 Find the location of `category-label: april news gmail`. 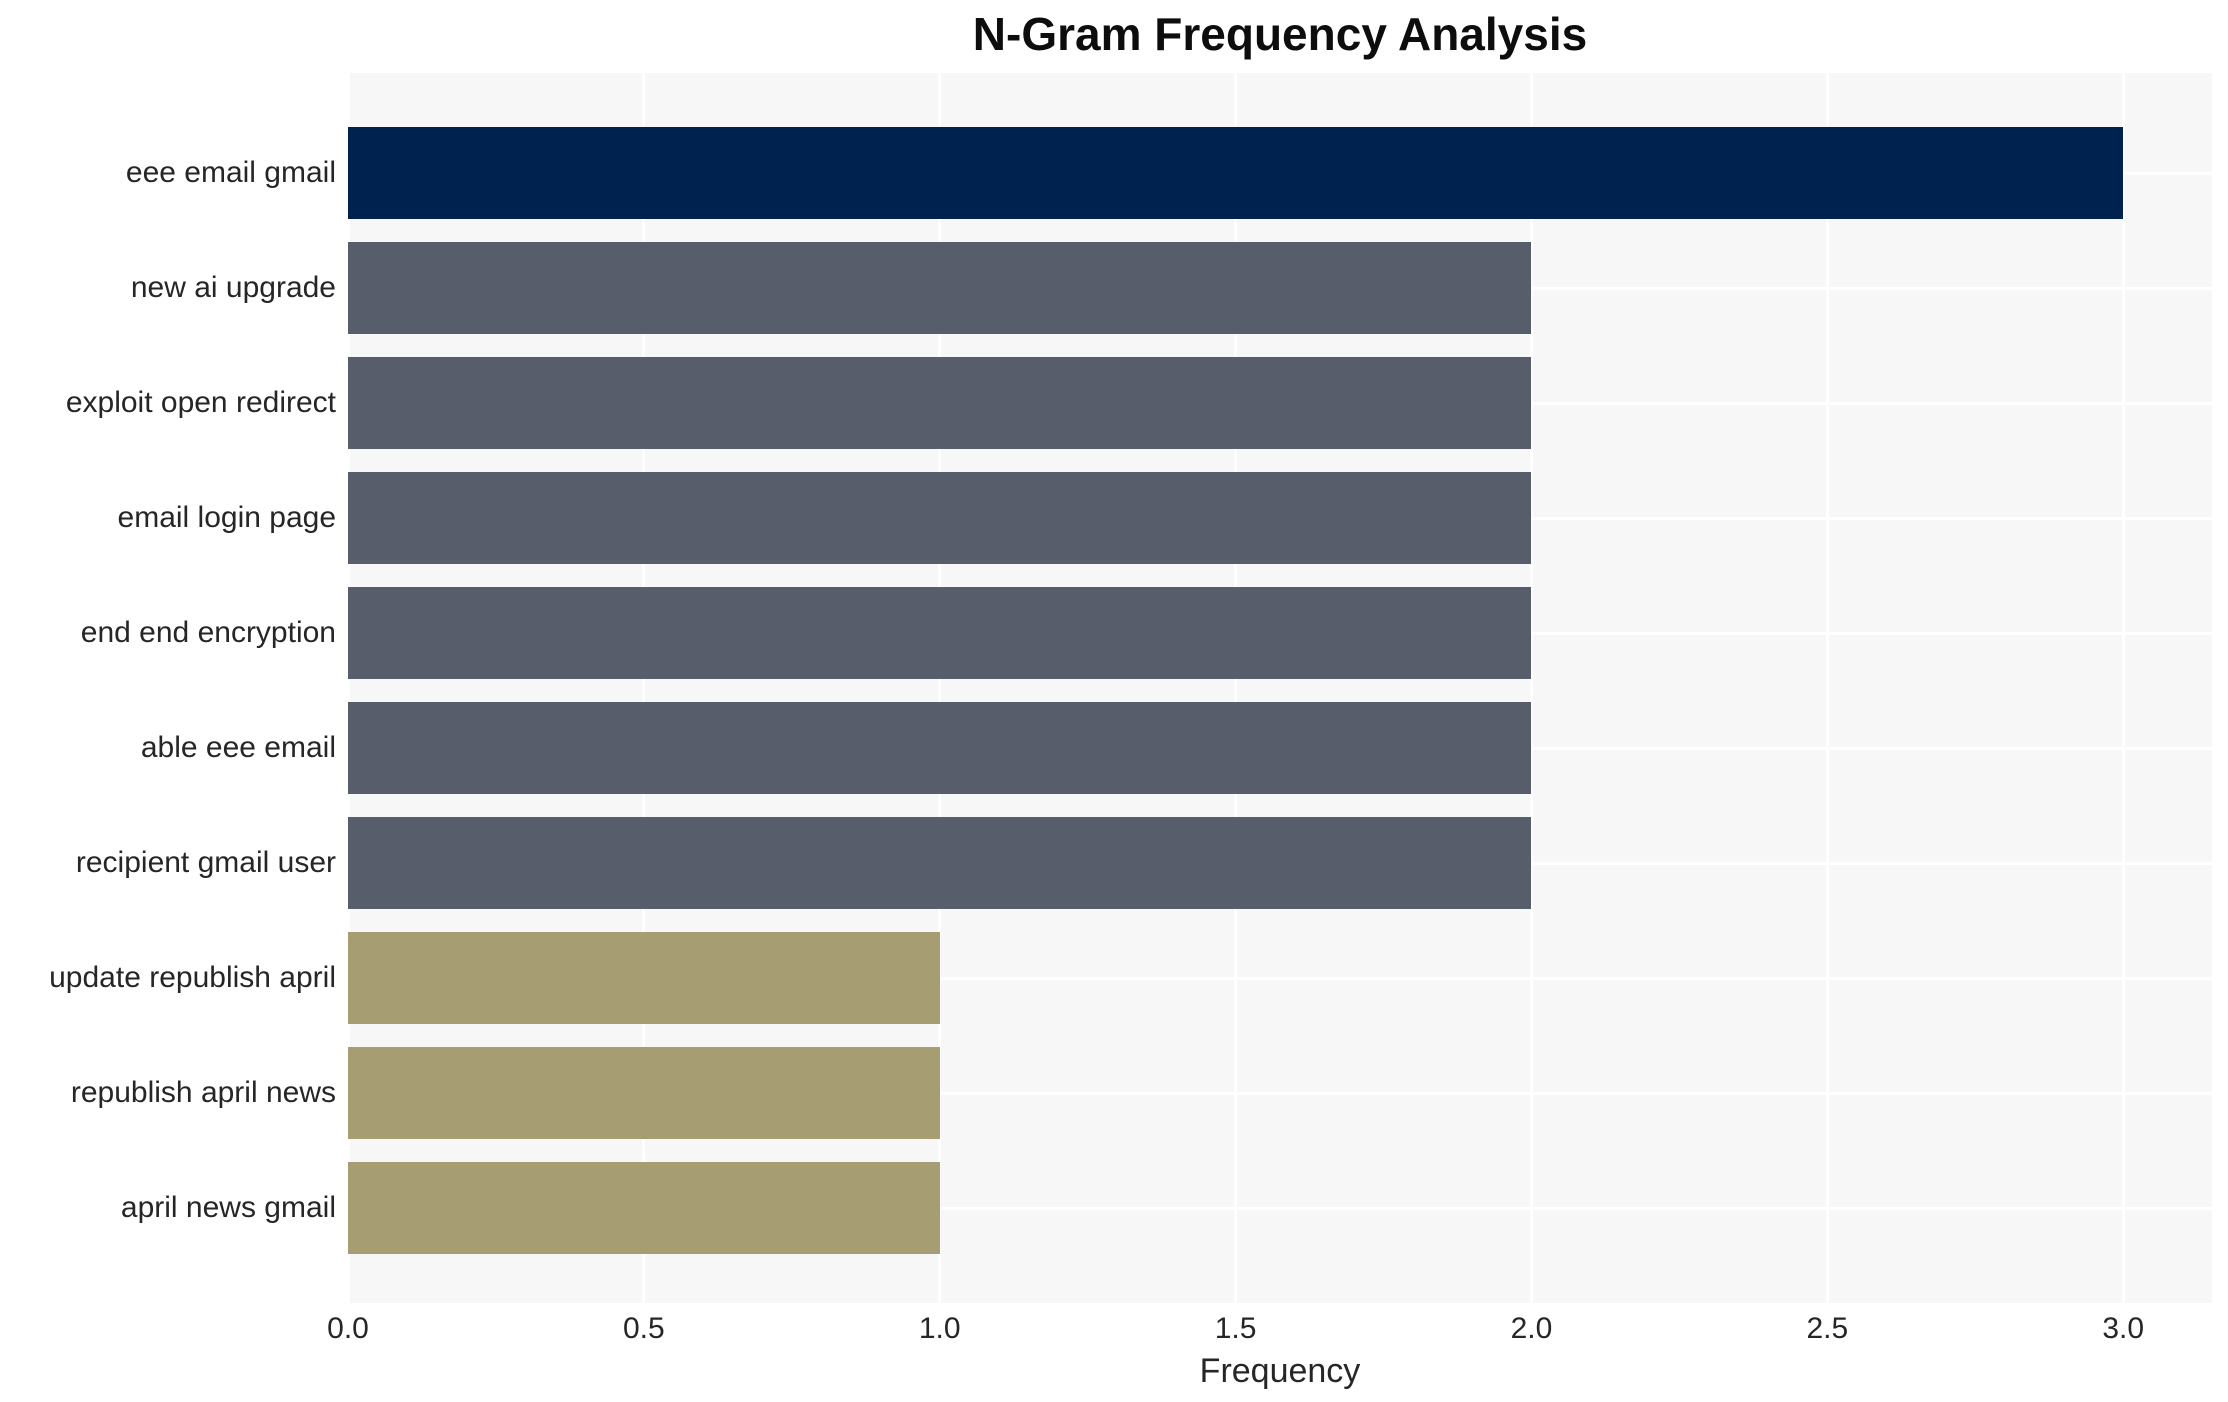

category-label: april news gmail is located at coordinates (228, 1207).